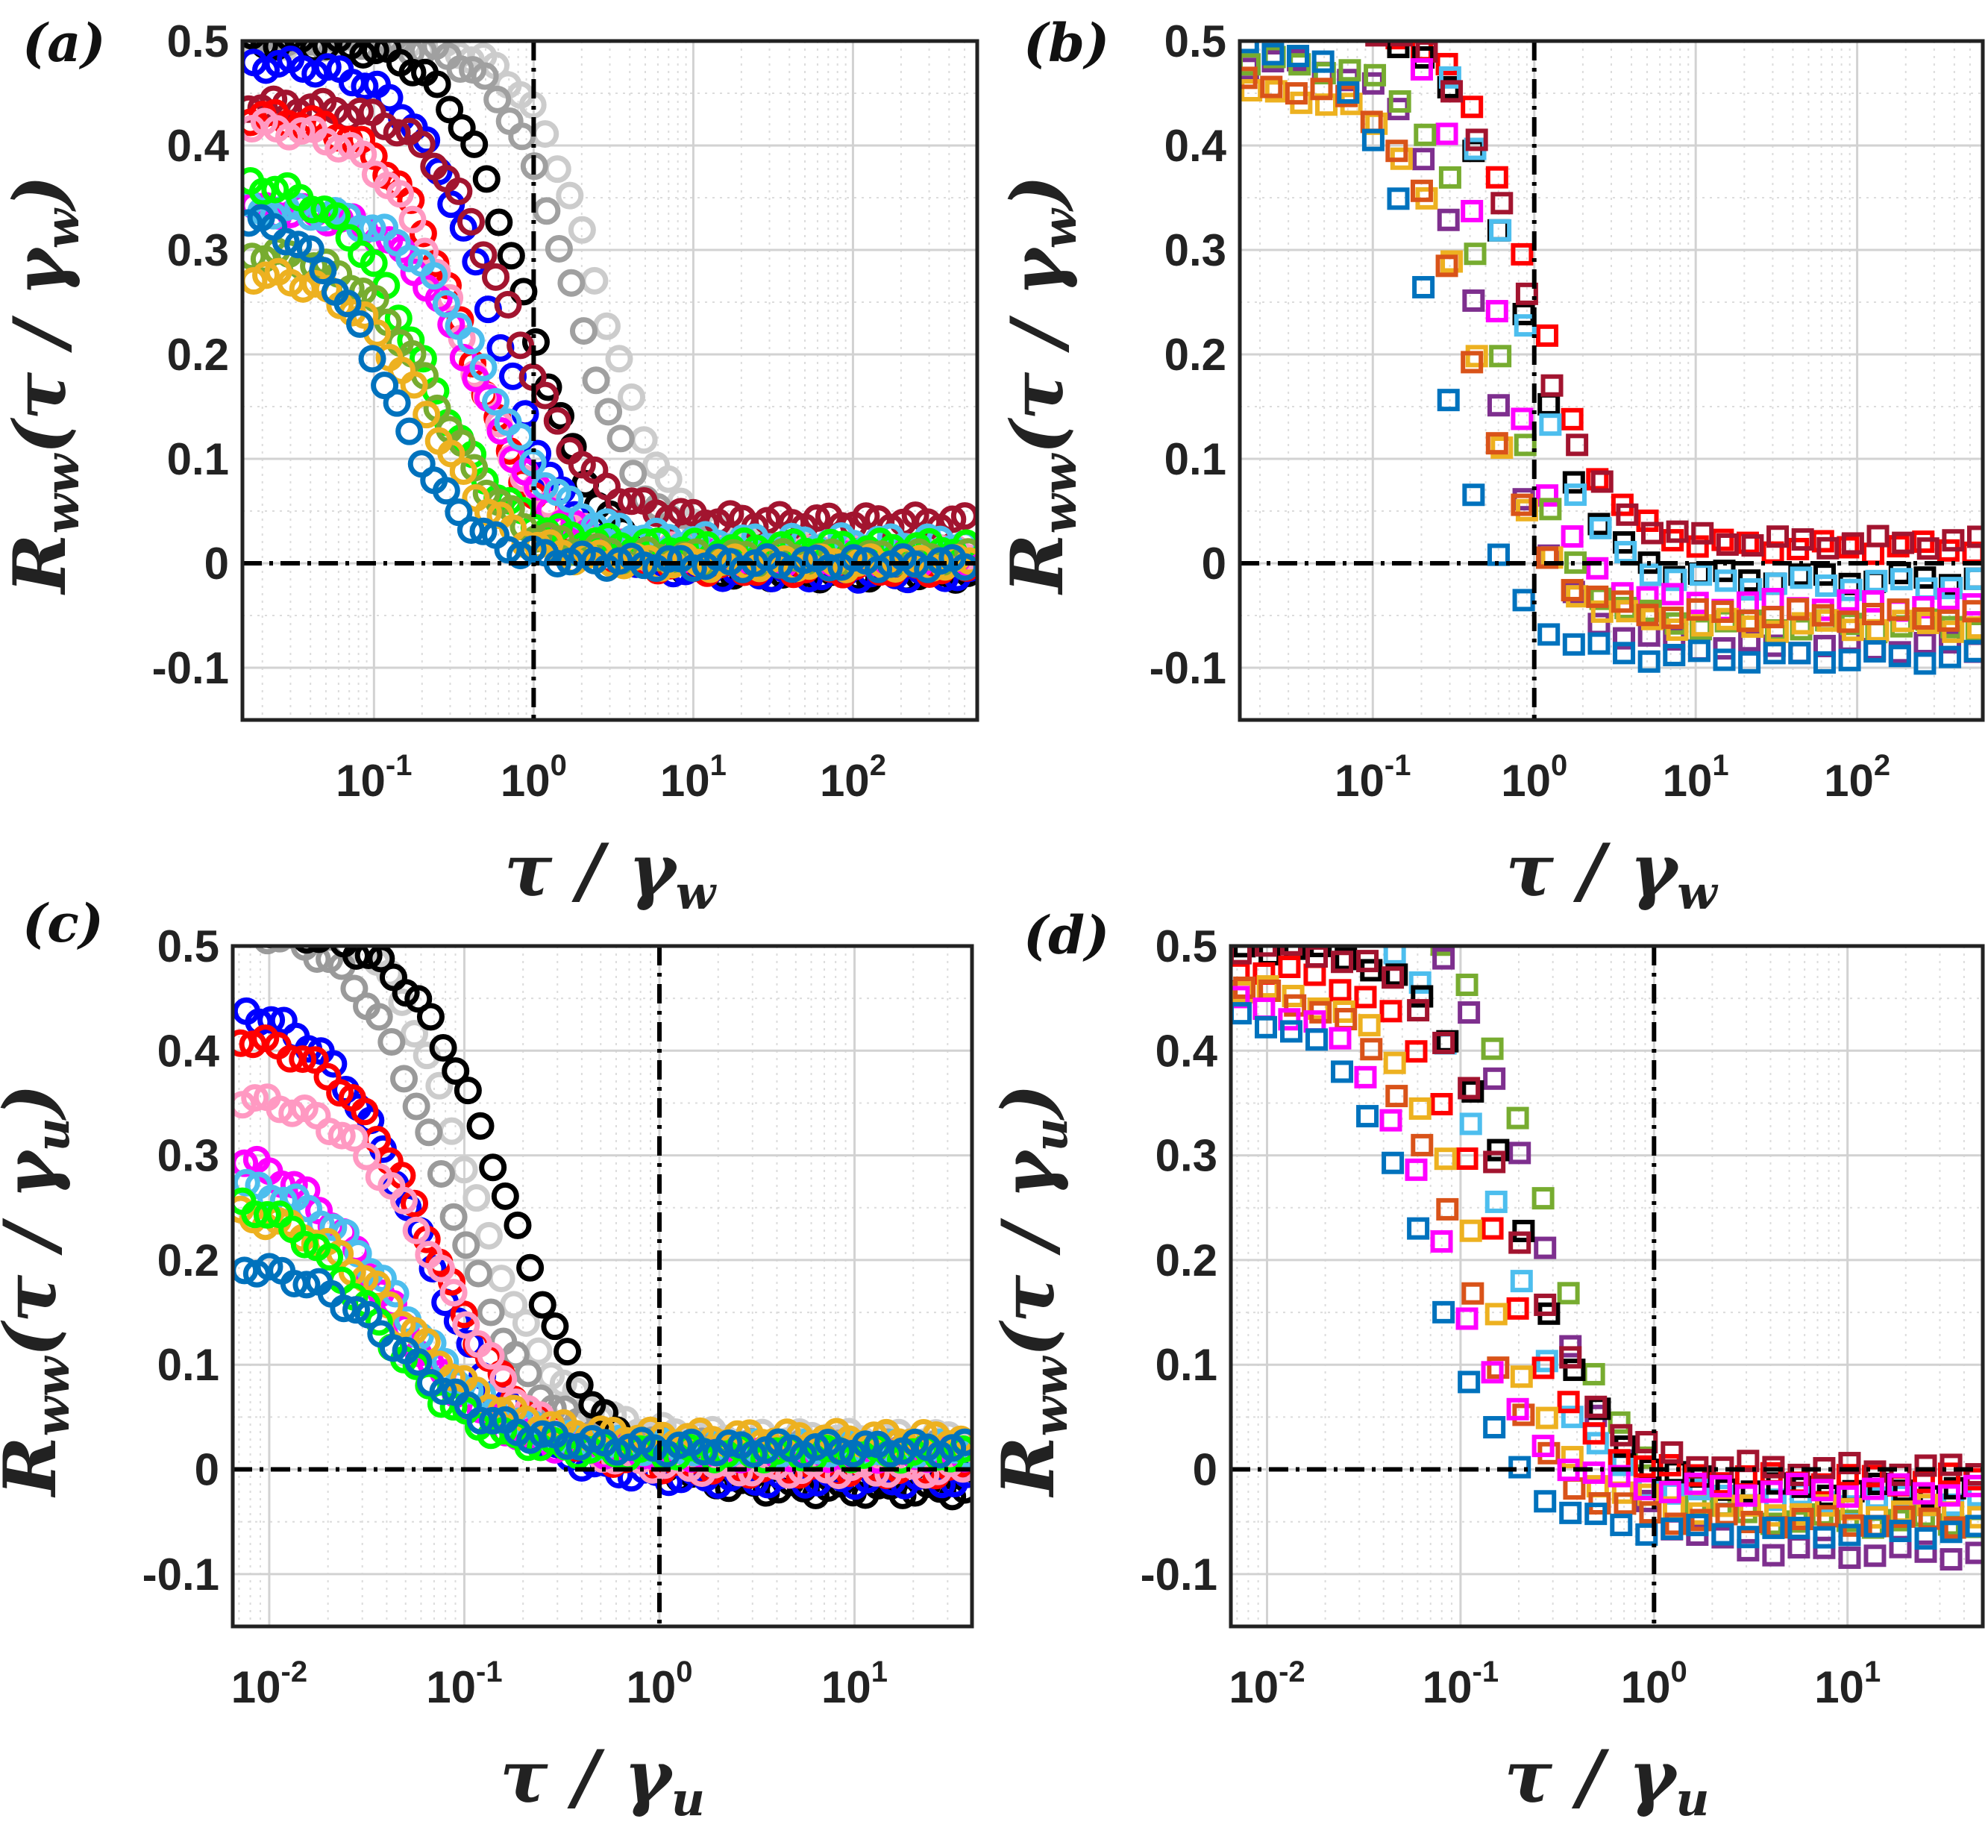 Image resolution: width=1988 pixels, height=1848 pixels. What do you see at coordinates (1187, 1051) in the screenshot?
I see `y-tick-label: 0.4` at bounding box center [1187, 1051].